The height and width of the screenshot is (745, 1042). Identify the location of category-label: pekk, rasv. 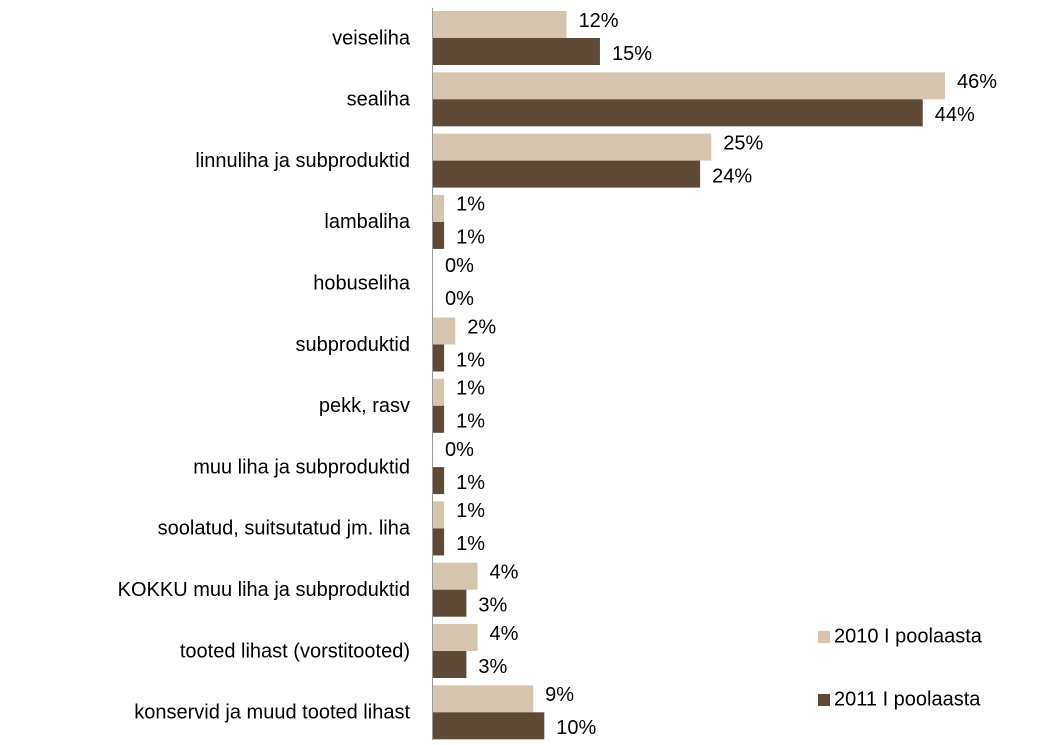
(364, 406).